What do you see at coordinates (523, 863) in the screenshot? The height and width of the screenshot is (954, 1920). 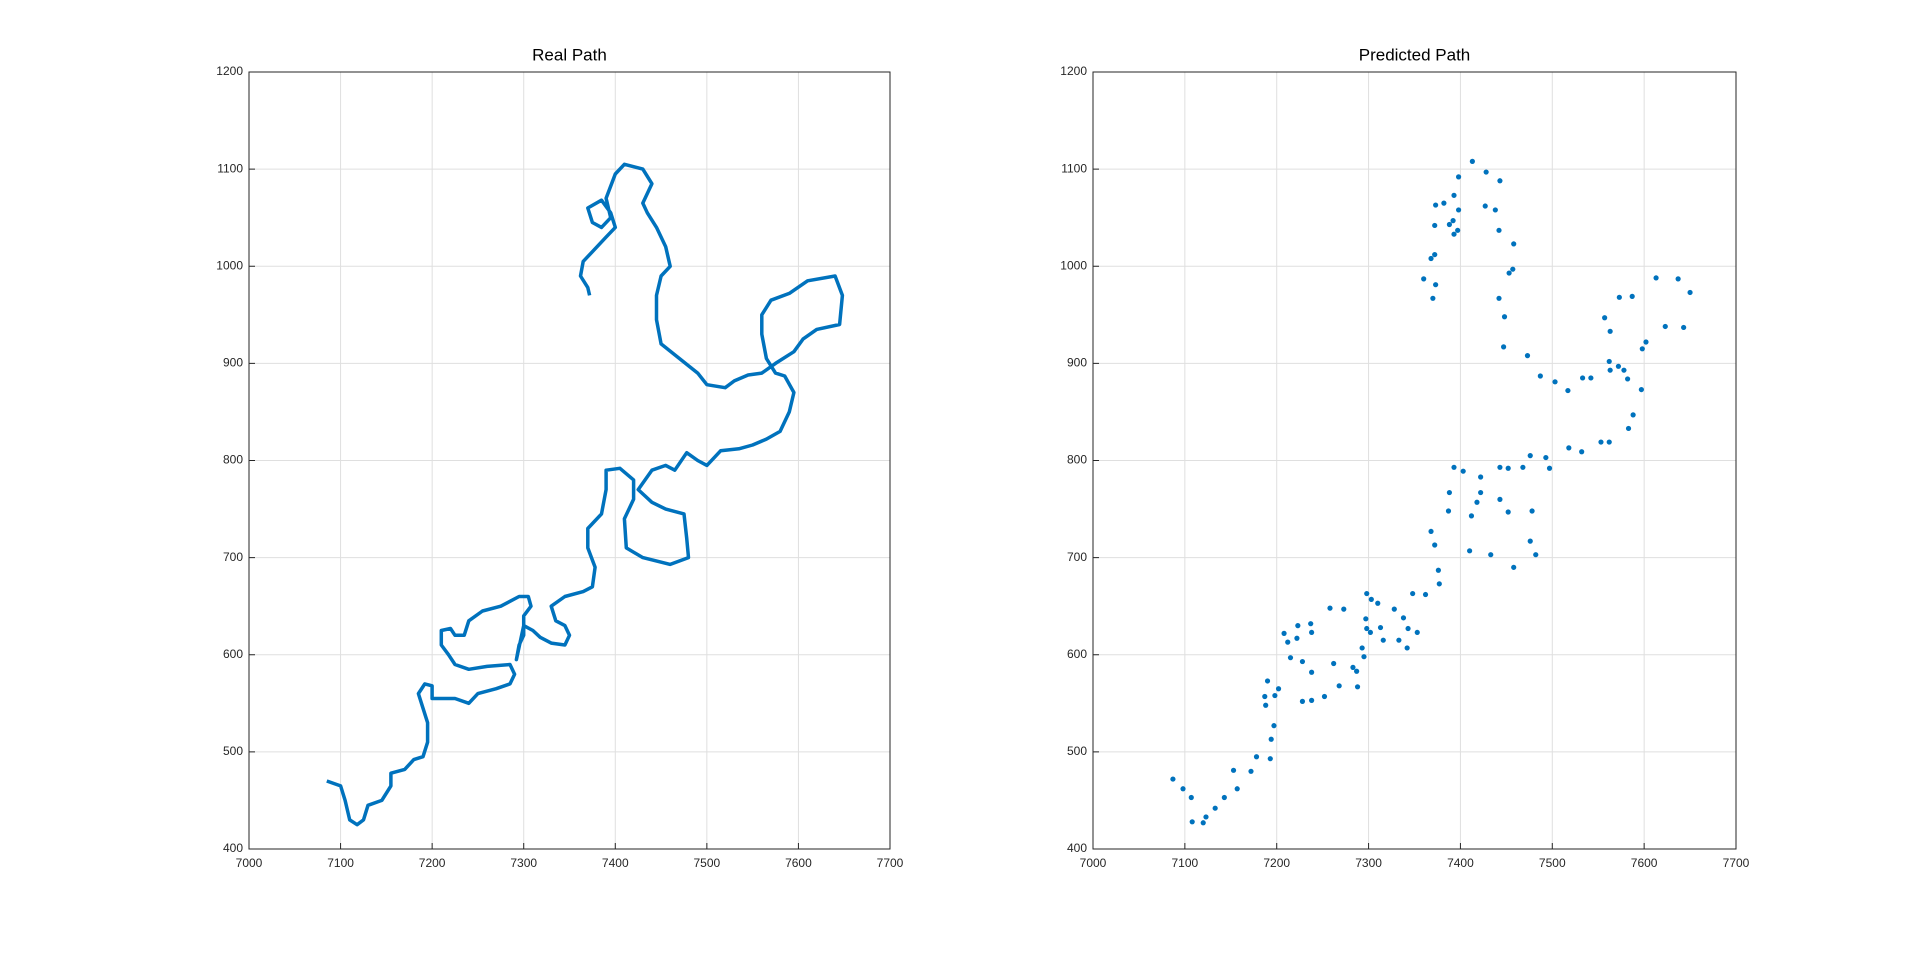 I see `x-tick-label: 7300` at bounding box center [523, 863].